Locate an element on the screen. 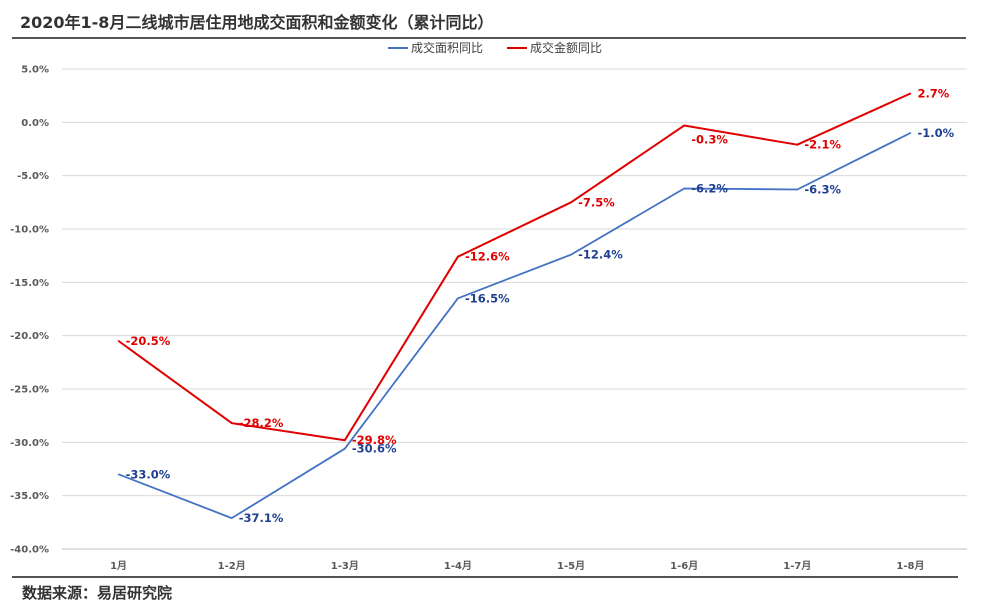 This screenshot has height=611, width=1005. y-tick-label: 0.0% is located at coordinates (35, 123).